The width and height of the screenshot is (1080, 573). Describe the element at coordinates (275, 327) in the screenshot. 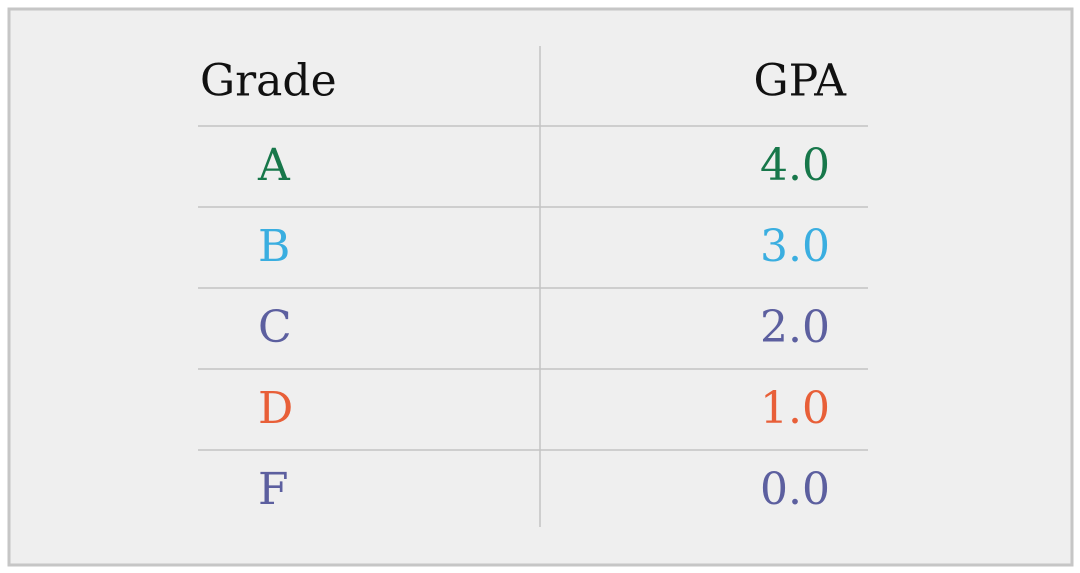

I see `grade-cell: C` at that location.